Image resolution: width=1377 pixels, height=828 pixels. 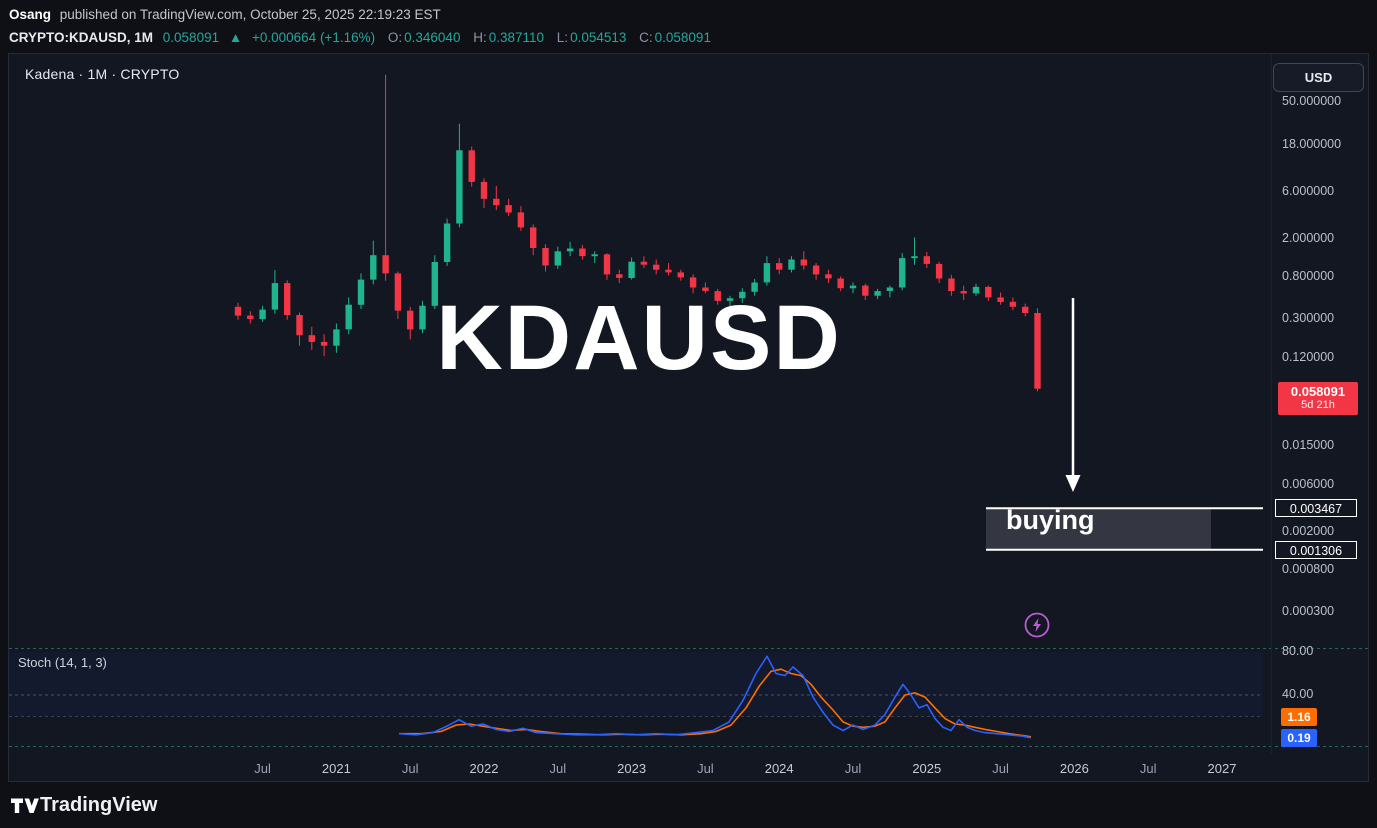 What do you see at coordinates (1308, 190) in the screenshot?
I see `price-axis-label: 6.000000` at bounding box center [1308, 190].